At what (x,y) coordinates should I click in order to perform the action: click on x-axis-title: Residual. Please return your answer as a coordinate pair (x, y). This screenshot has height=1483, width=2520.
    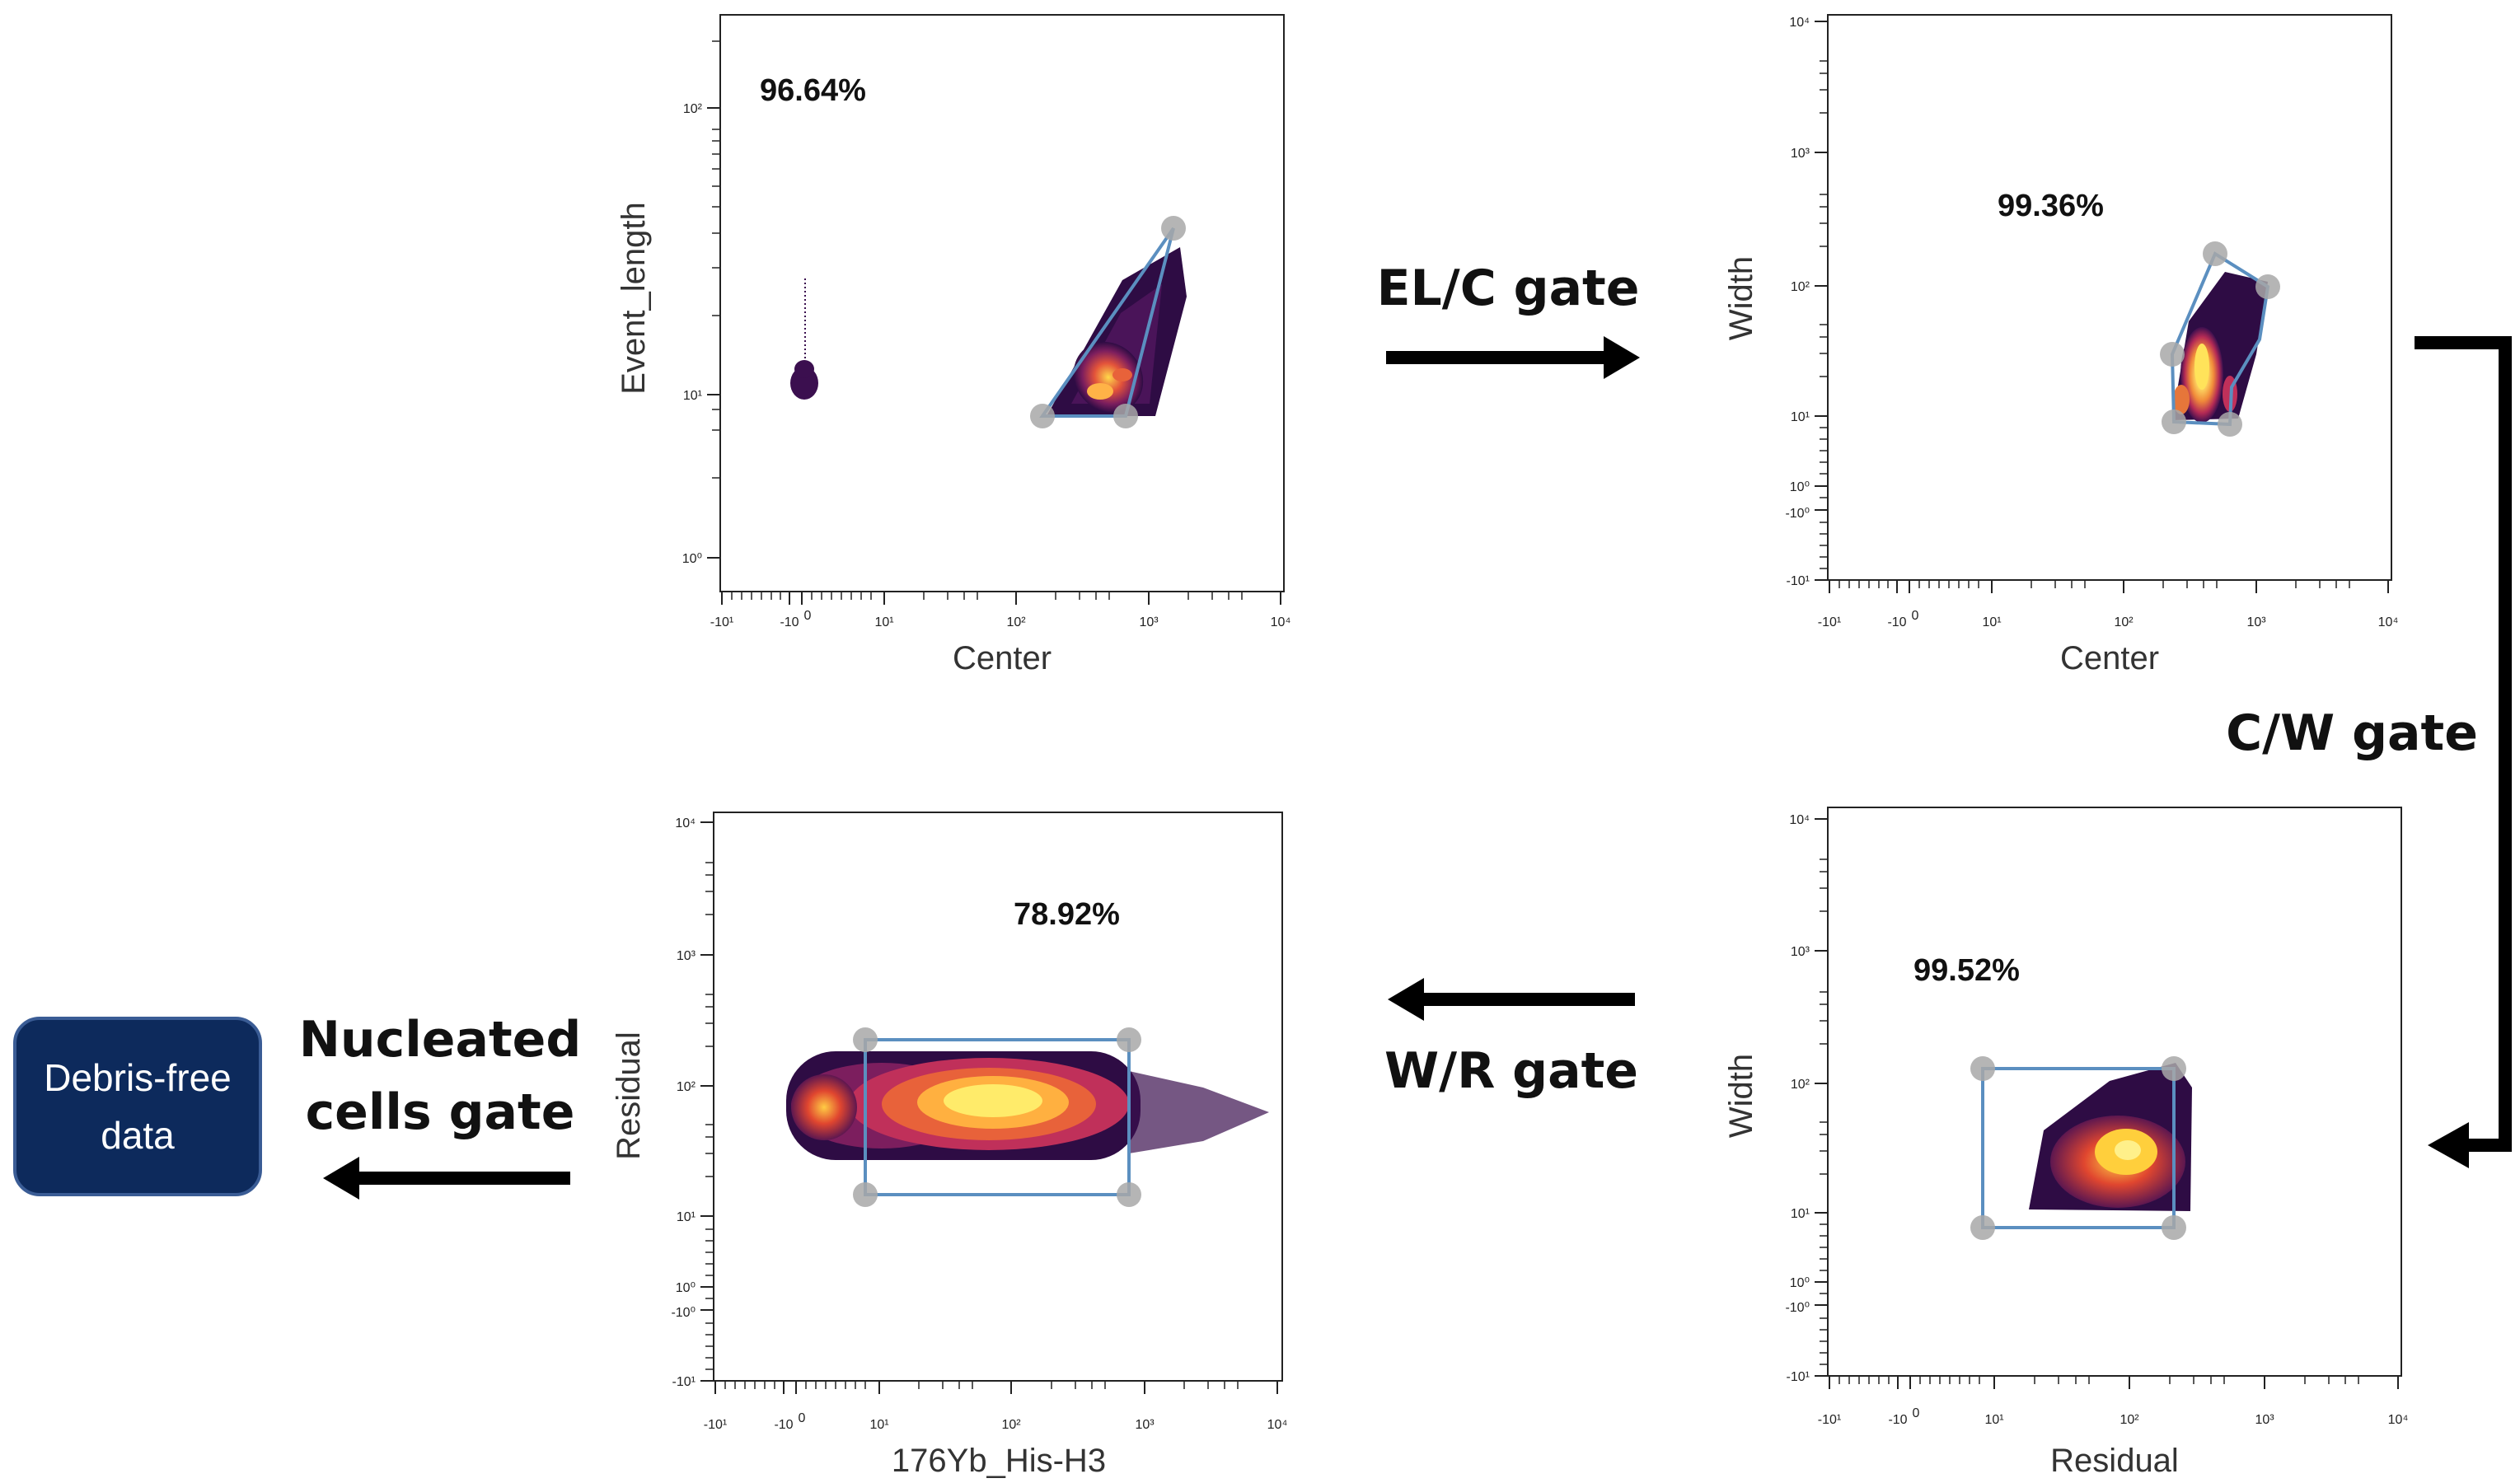
    Looking at the image, I should click on (2114, 1461).